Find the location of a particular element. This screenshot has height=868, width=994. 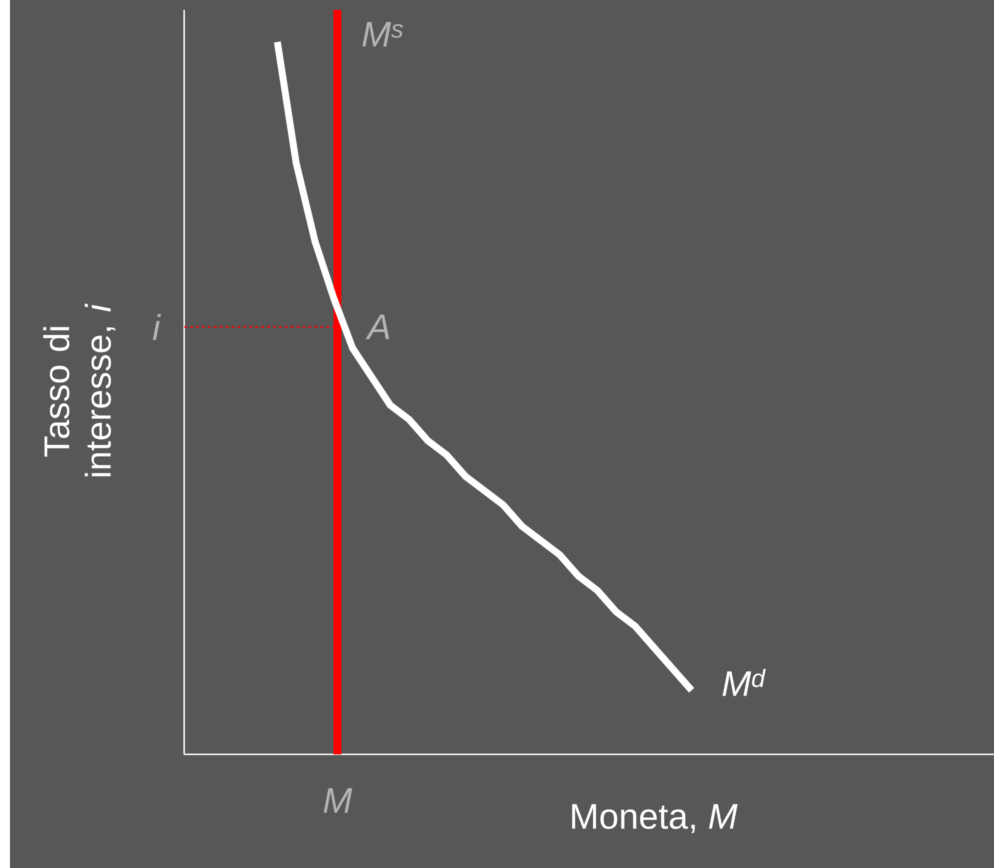

annotation: A is located at coordinates (378, 327).